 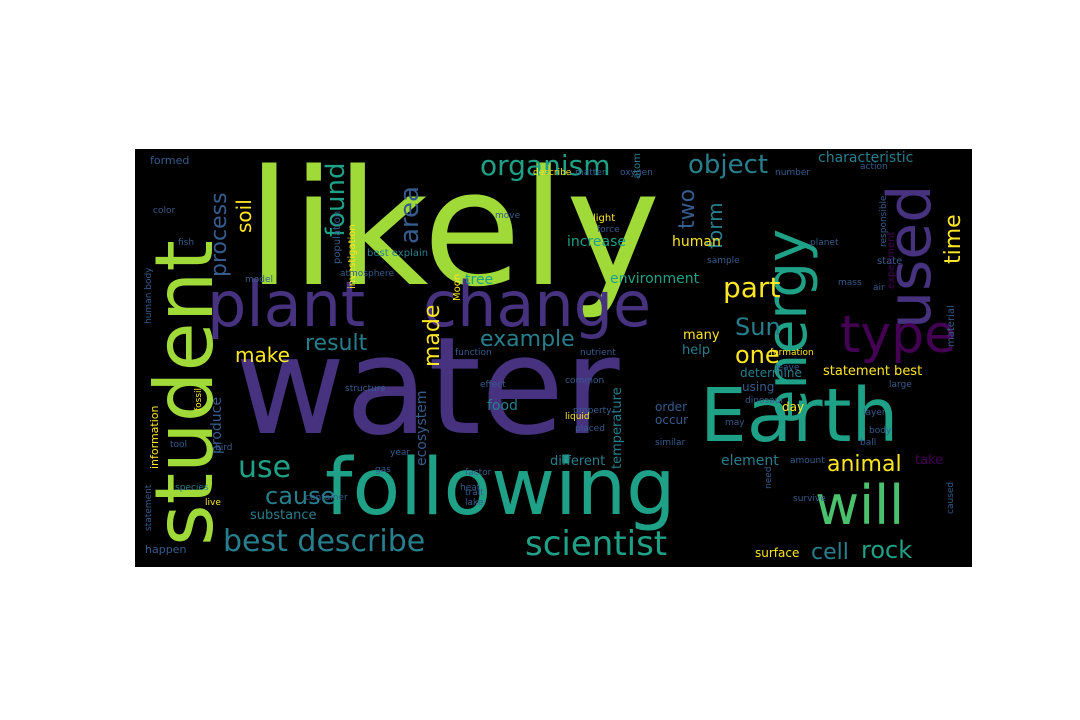 I want to click on word-substance: substance, so click(x=283, y=515).